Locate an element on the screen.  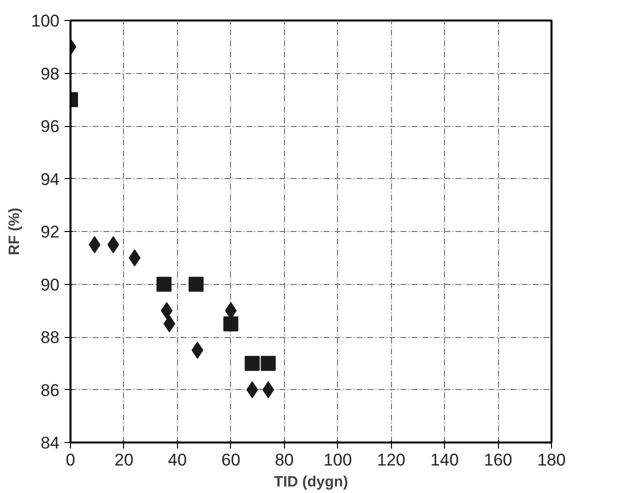
x-tick-label: 60 is located at coordinates (230, 460).